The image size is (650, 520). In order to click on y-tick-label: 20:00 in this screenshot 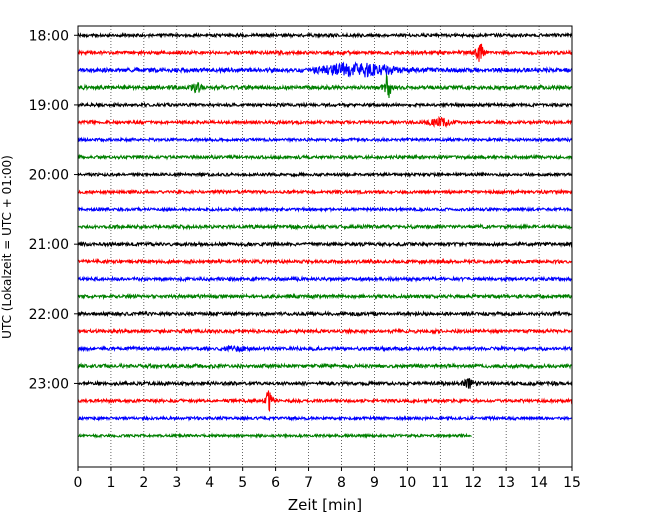, I will do `click(49, 176)`.